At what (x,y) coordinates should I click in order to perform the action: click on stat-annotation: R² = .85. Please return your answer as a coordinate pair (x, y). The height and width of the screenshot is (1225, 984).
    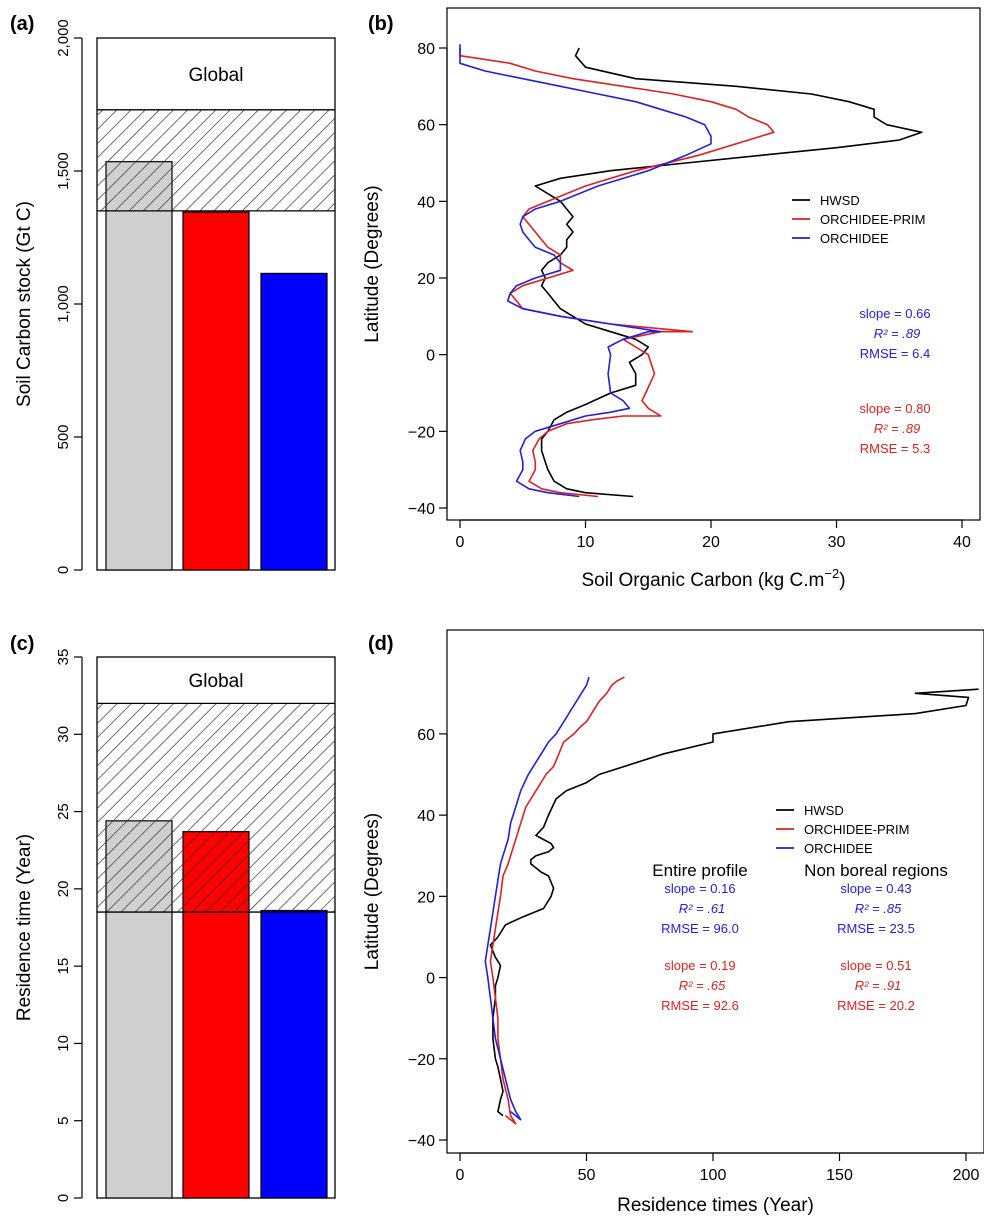
    Looking at the image, I should click on (878, 908).